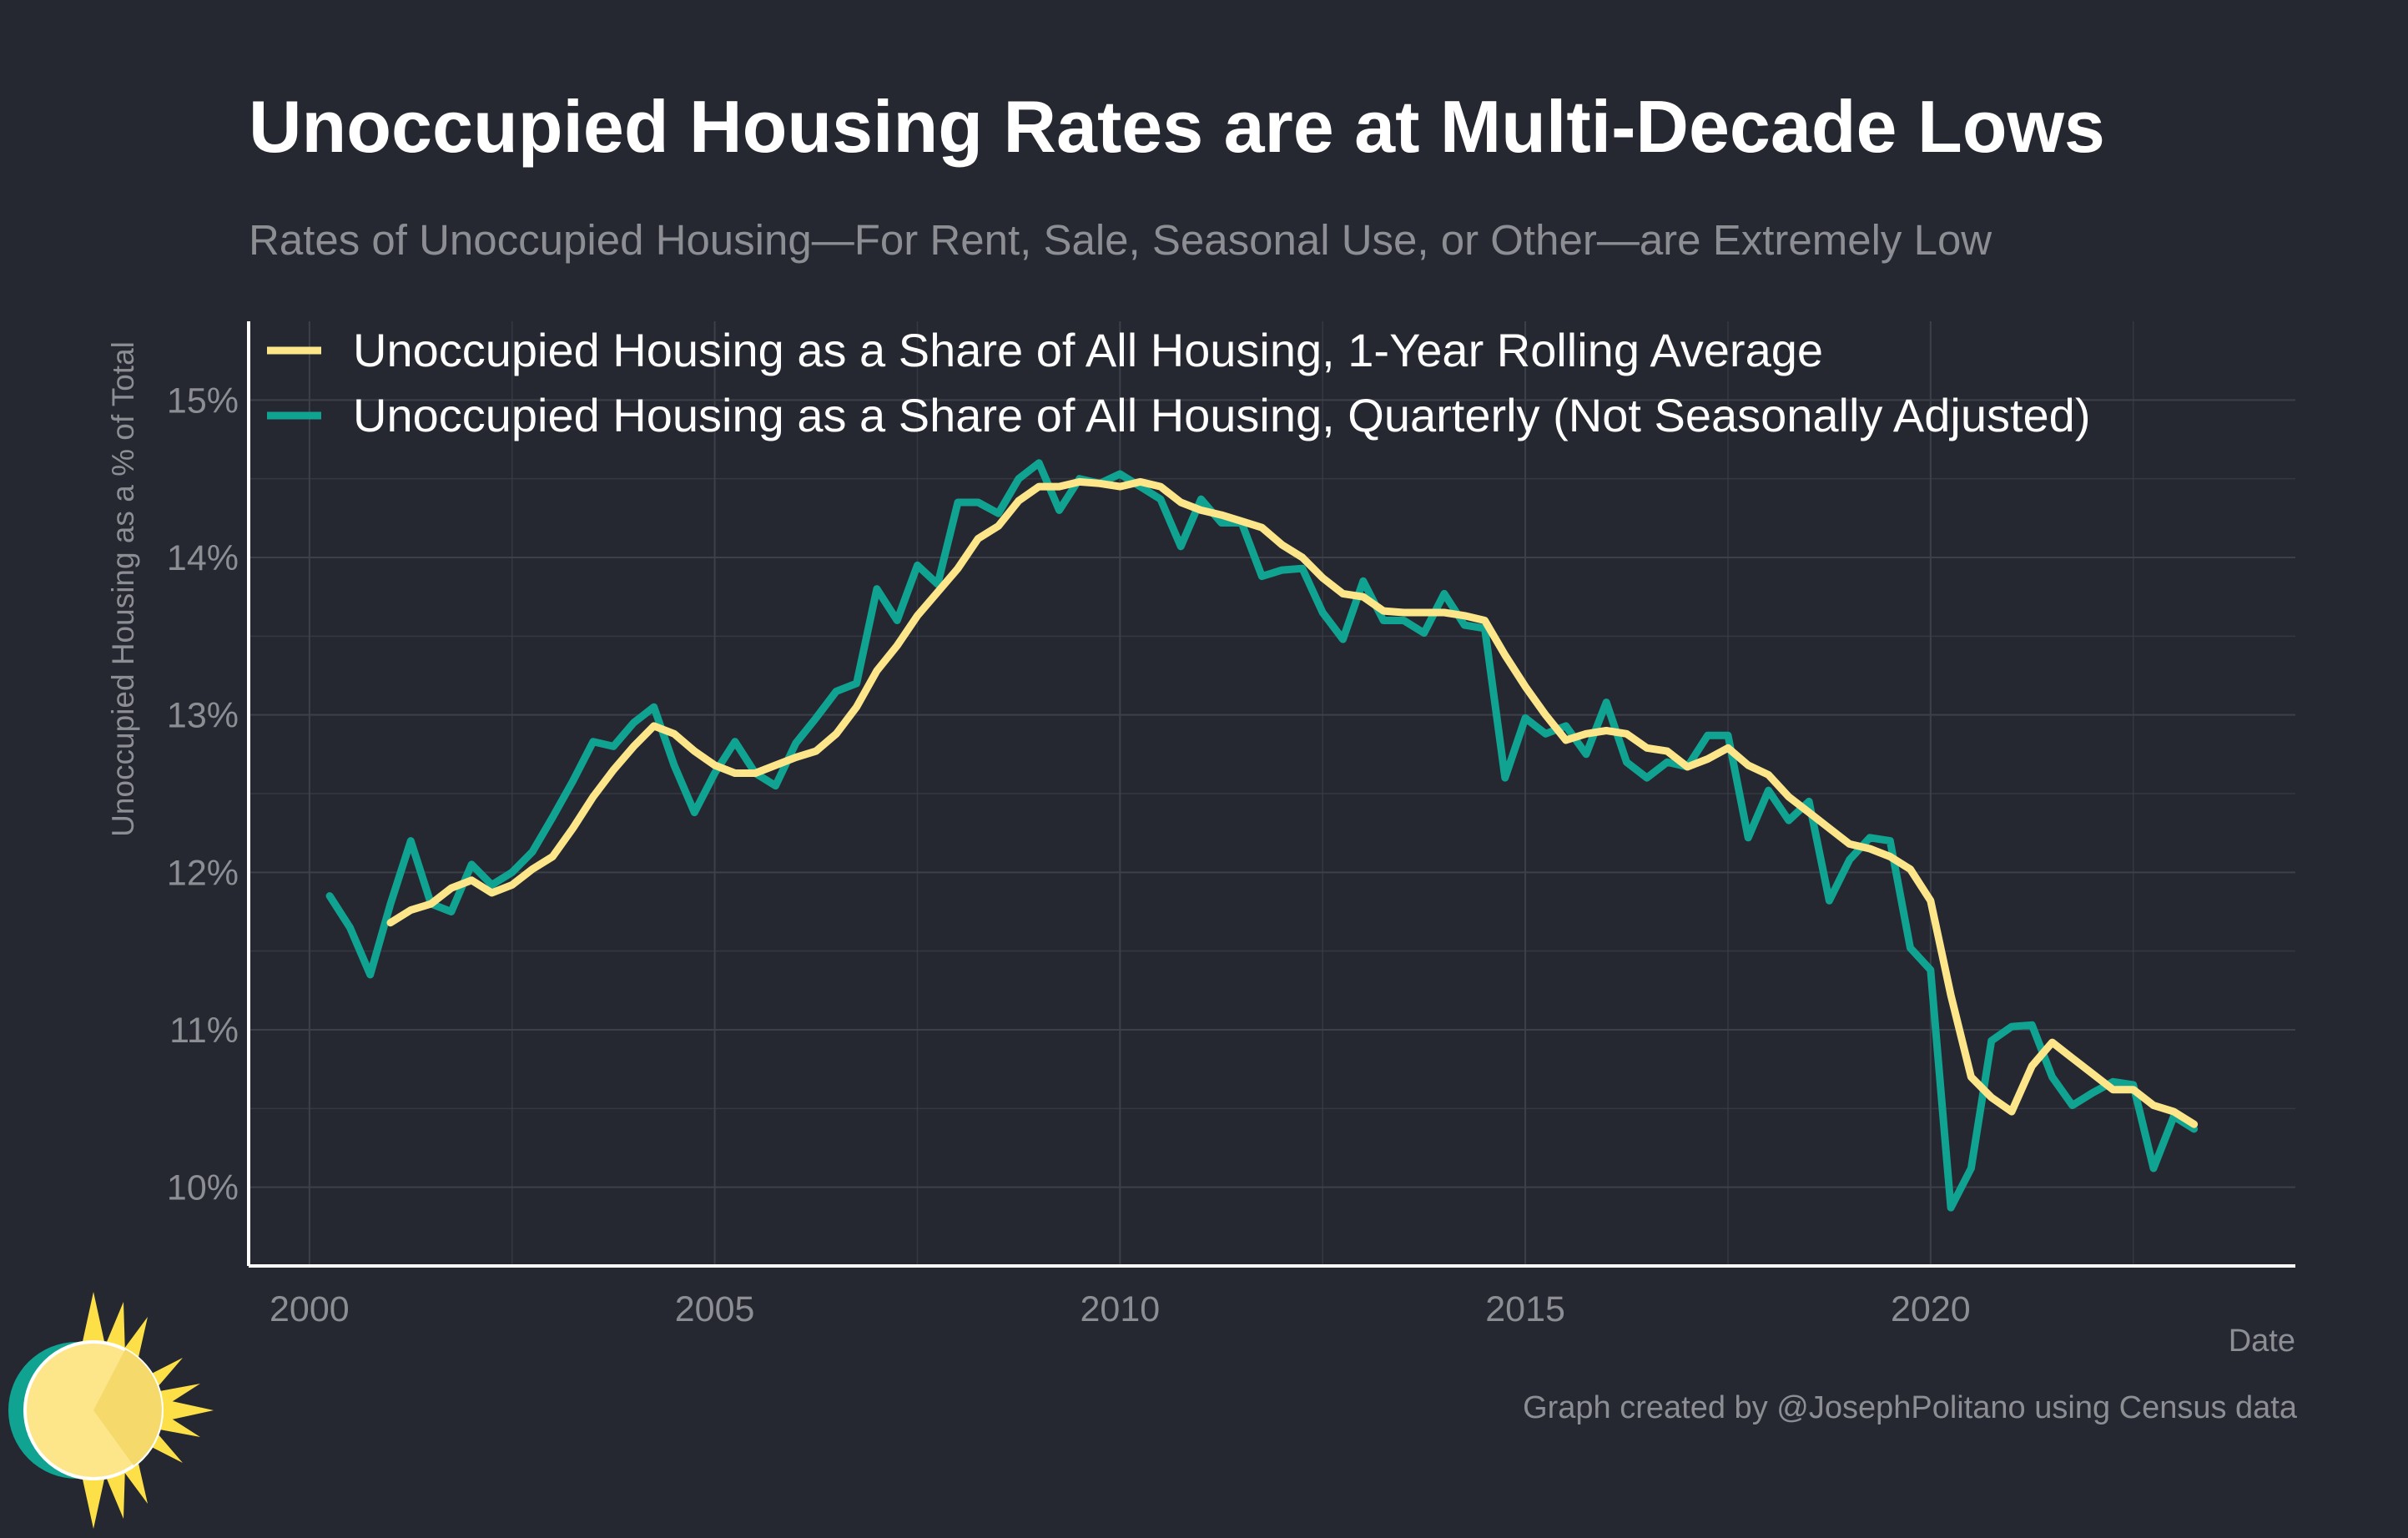 This screenshot has width=2408, height=1538. Describe the element at coordinates (203, 794) in the screenshot. I see `y-tick-labels: 10% 11% 12% 13% 14% 15%` at that location.